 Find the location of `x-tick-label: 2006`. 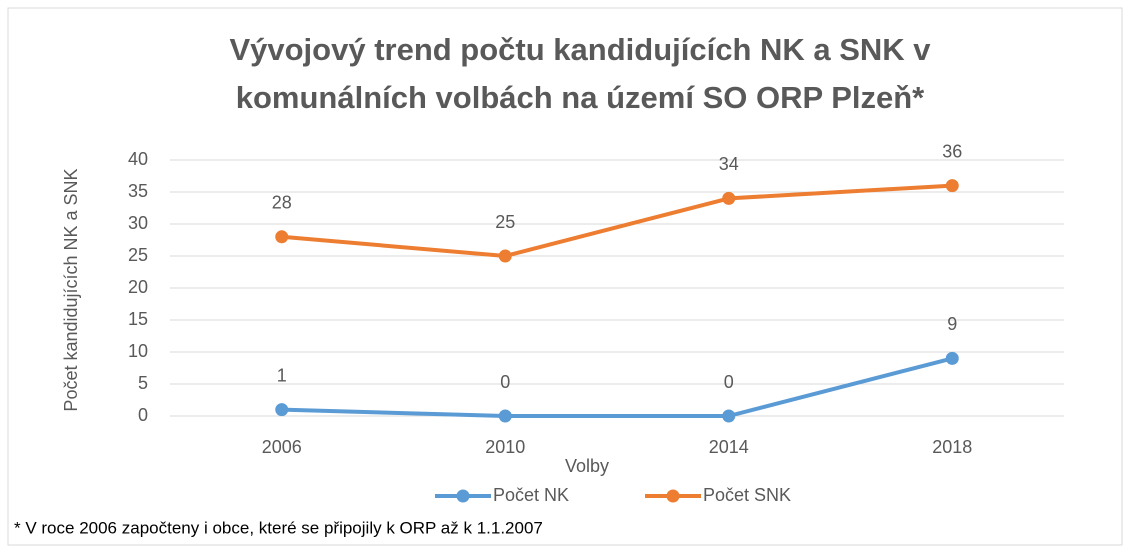

x-tick-label: 2006 is located at coordinates (282, 447).